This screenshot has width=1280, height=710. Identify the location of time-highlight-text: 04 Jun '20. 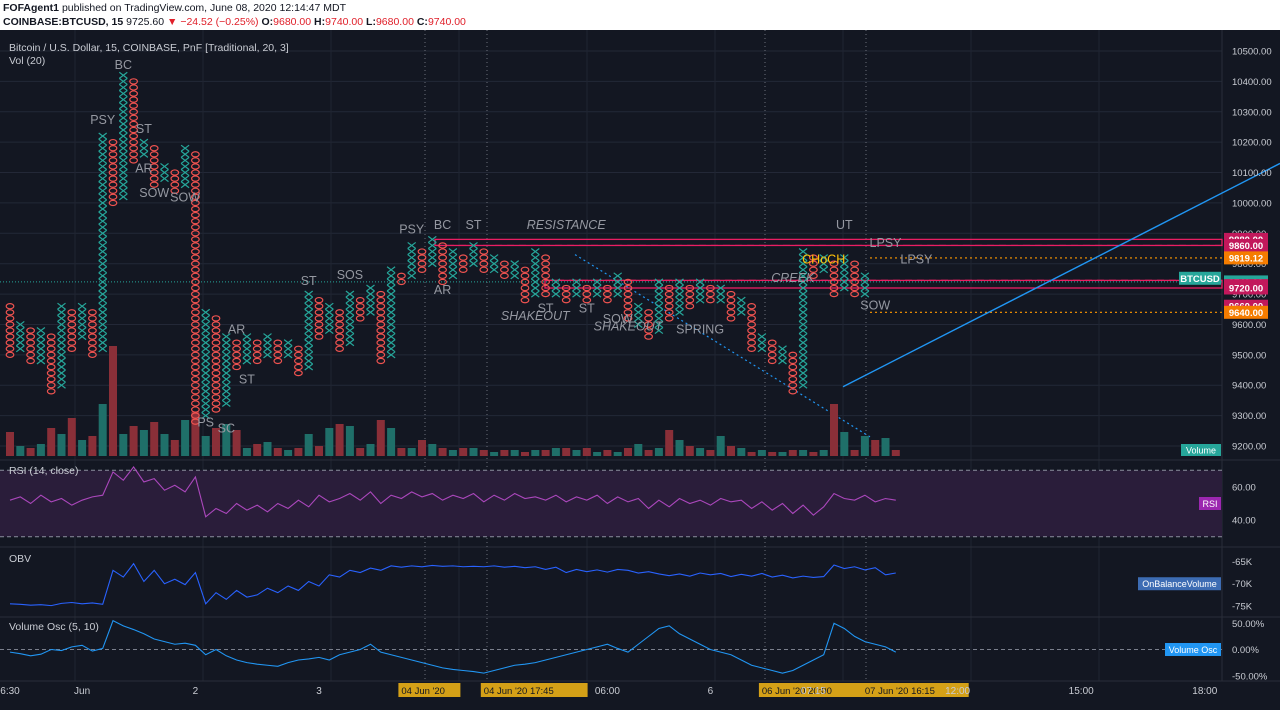
(423, 691).